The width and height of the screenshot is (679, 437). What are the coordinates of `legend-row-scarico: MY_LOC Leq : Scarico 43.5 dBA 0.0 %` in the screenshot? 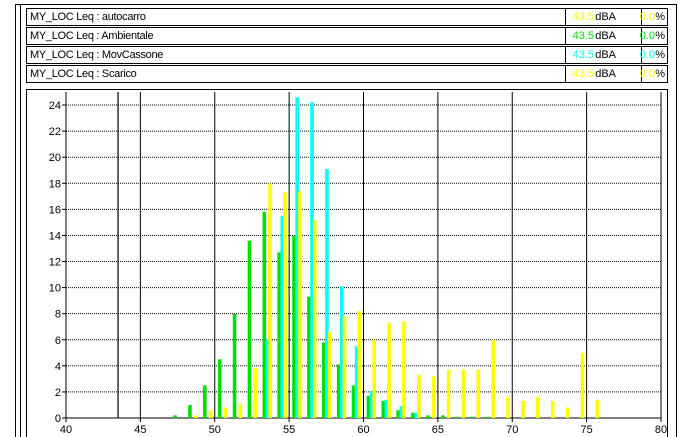 It's located at (347, 74).